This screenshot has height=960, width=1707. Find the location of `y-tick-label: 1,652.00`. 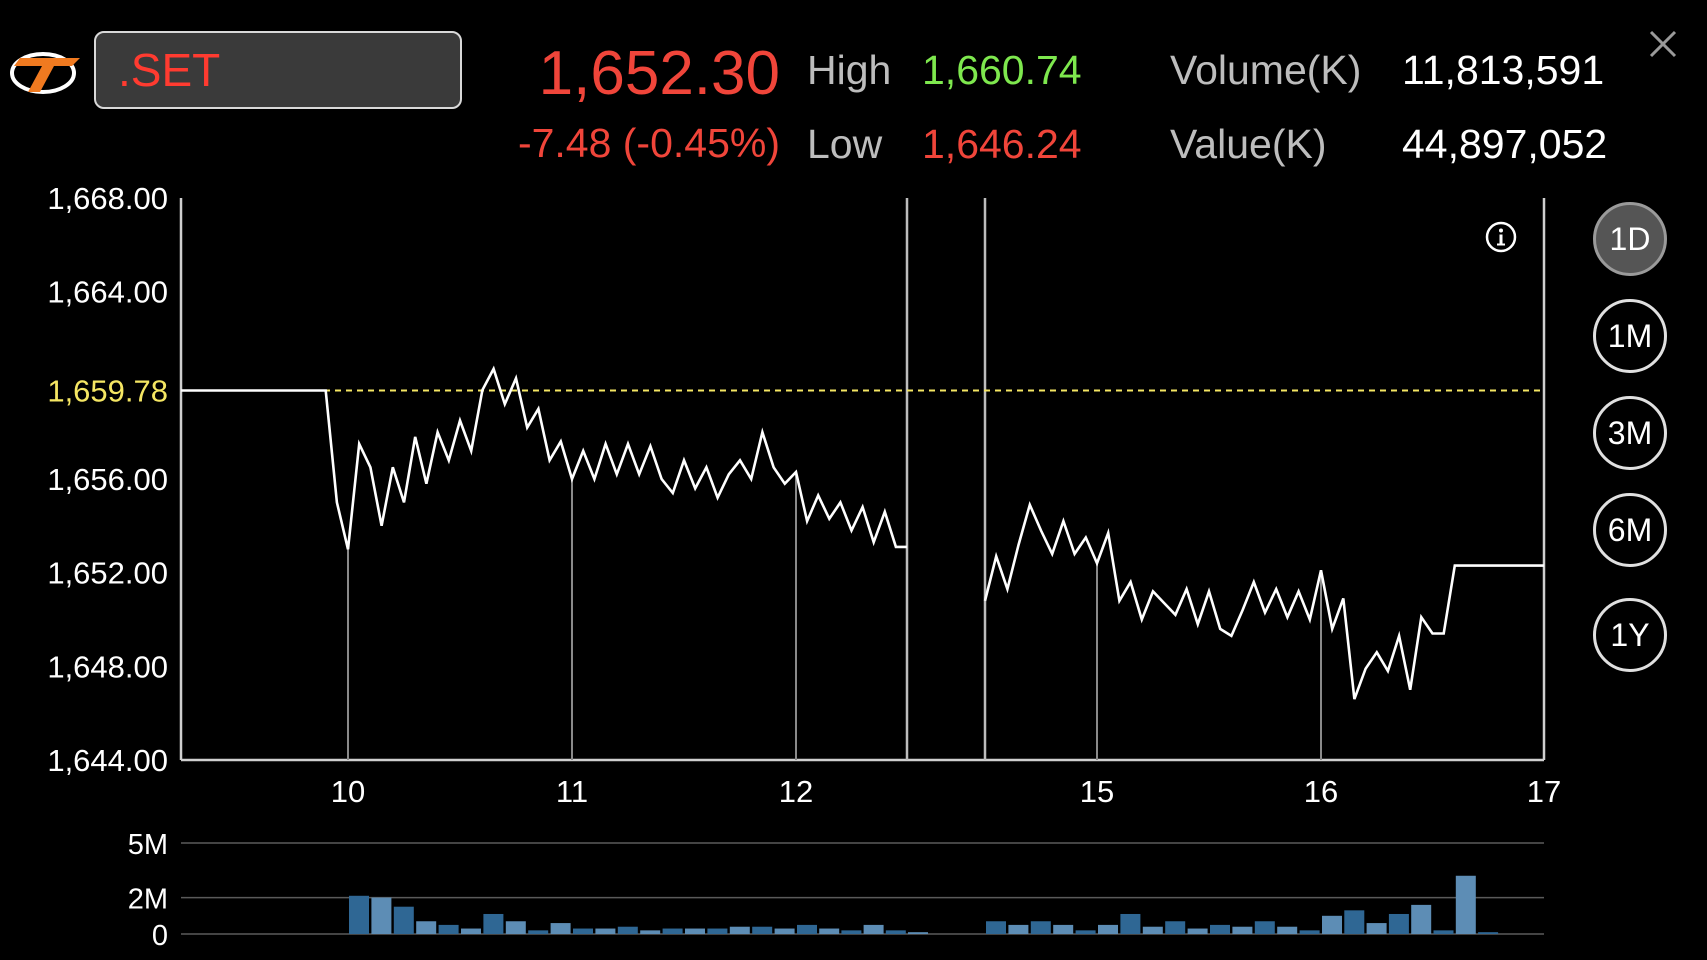

y-tick-label: 1,652.00 is located at coordinates (107, 573).